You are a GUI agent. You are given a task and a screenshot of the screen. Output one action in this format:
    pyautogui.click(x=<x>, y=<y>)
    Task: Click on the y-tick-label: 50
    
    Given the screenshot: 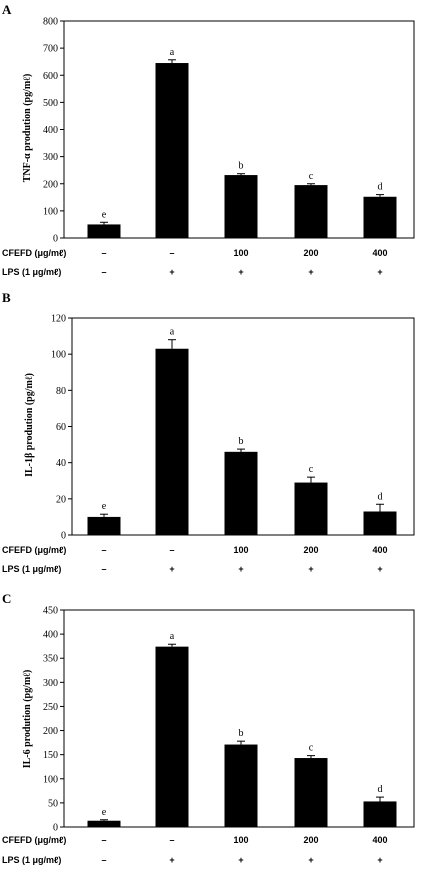 What is the action you would take?
    pyautogui.click(x=53, y=803)
    